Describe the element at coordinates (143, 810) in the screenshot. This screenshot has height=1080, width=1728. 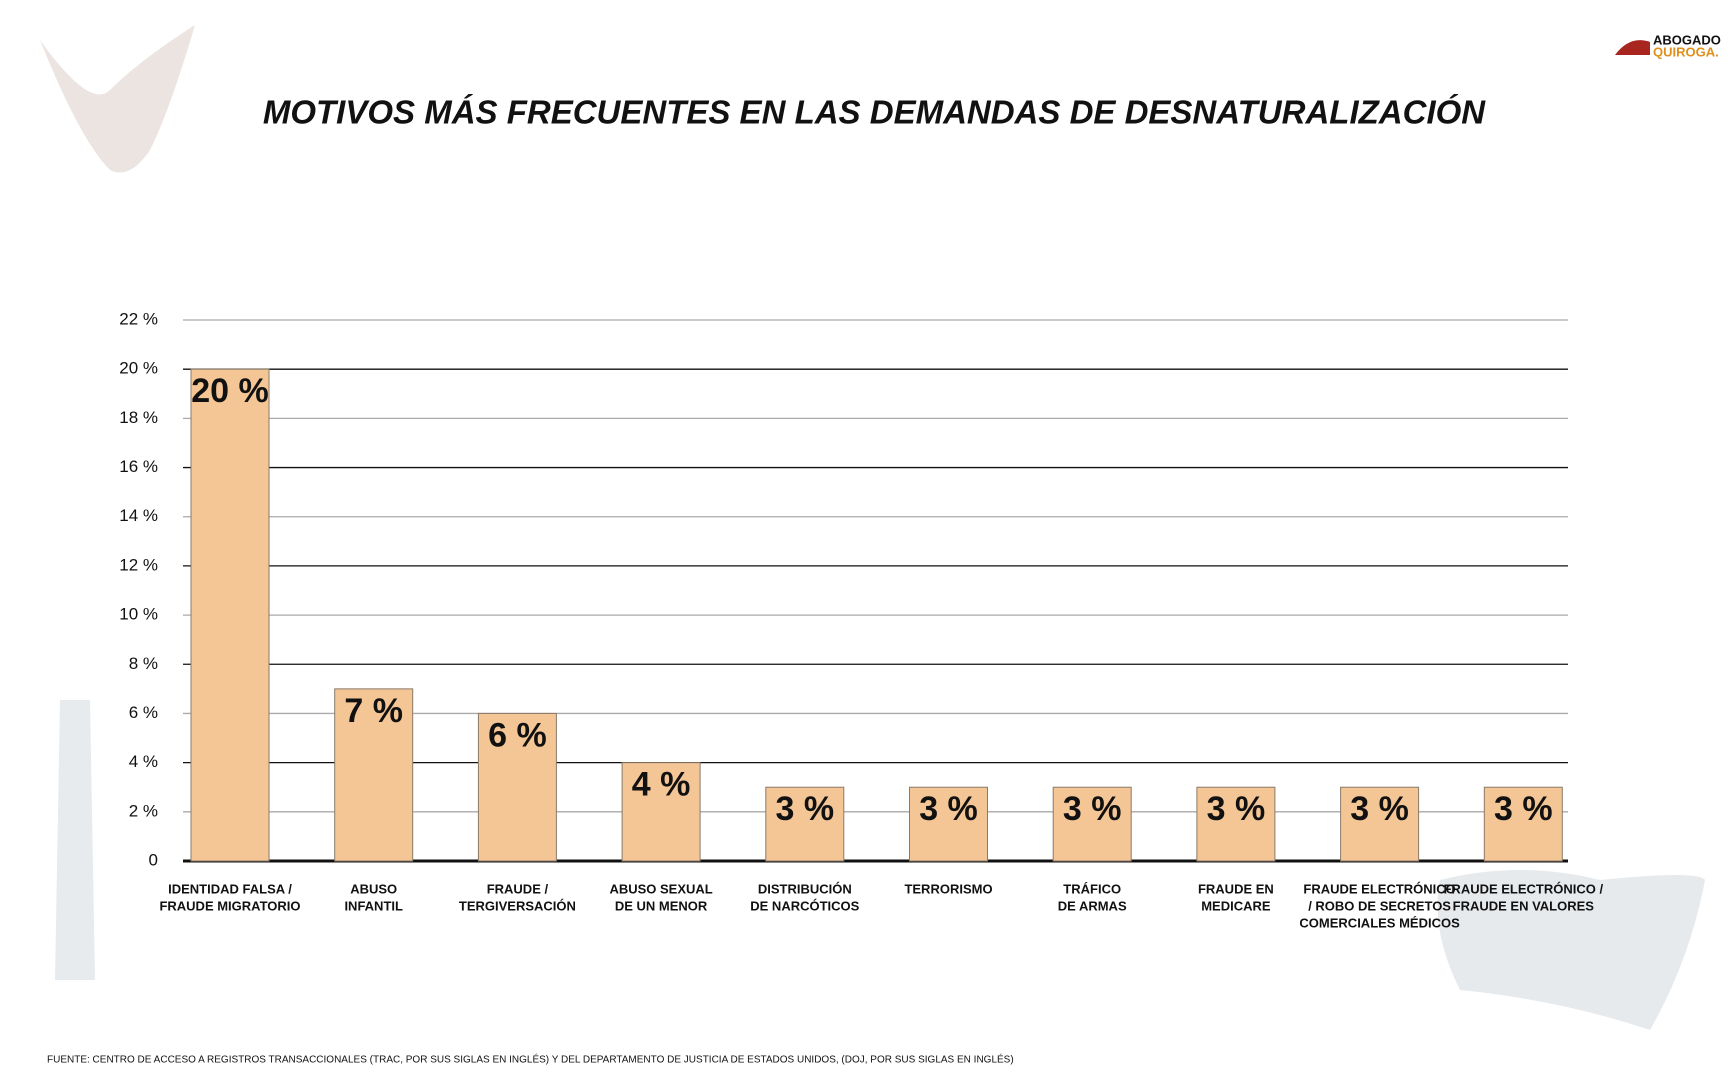
I see `y-tick-label: 2 %` at that location.